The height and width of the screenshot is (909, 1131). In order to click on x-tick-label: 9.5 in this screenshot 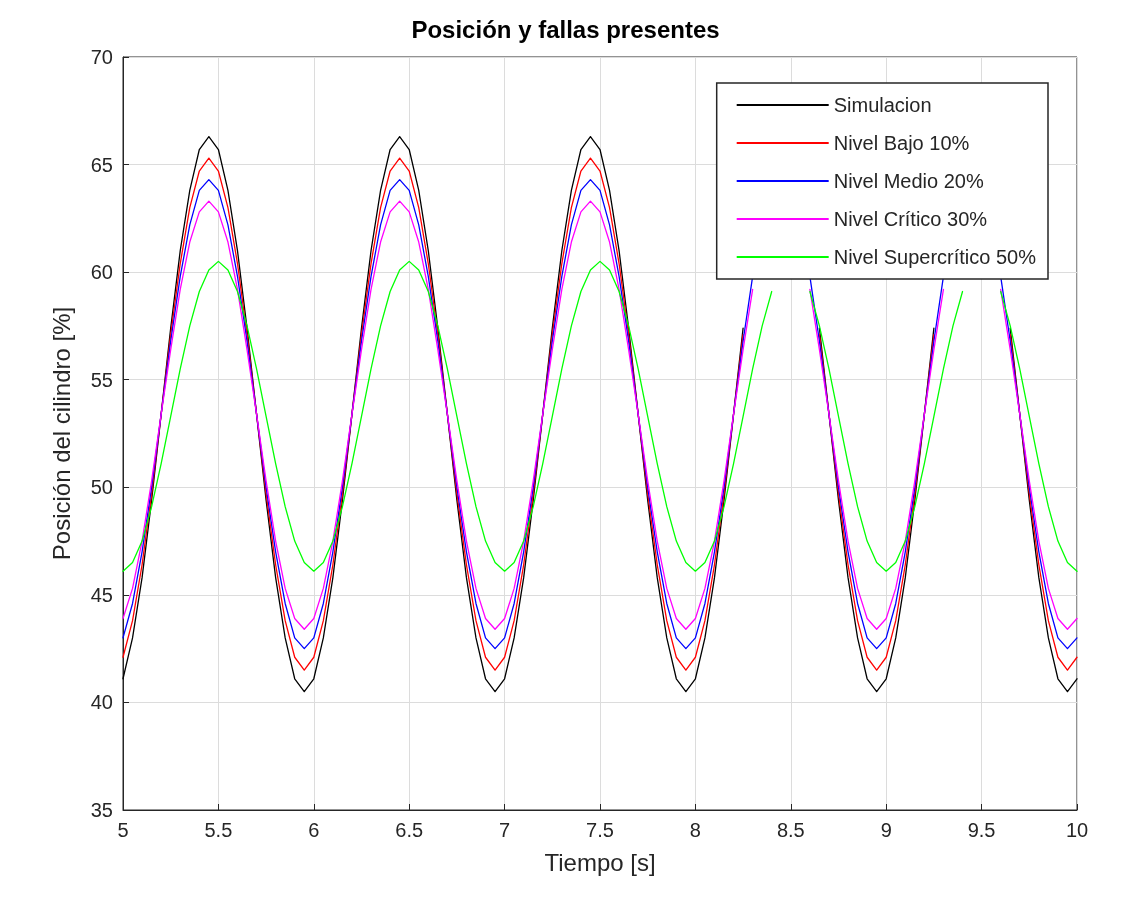, I will do `click(981, 830)`.